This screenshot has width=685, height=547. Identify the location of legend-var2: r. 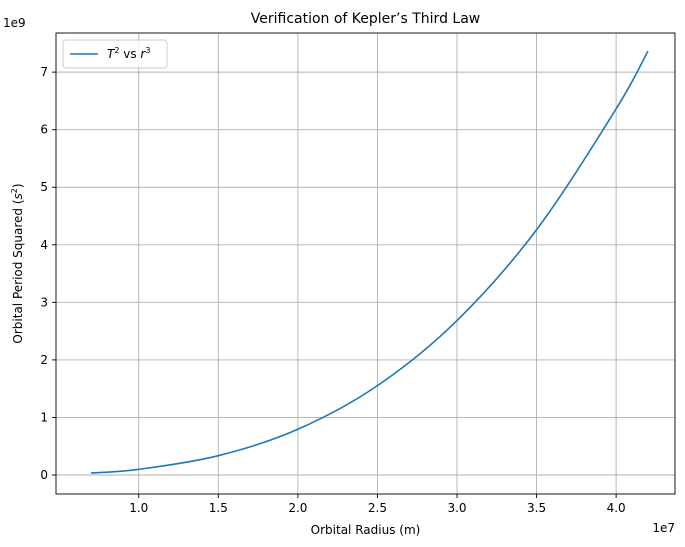
(143, 54).